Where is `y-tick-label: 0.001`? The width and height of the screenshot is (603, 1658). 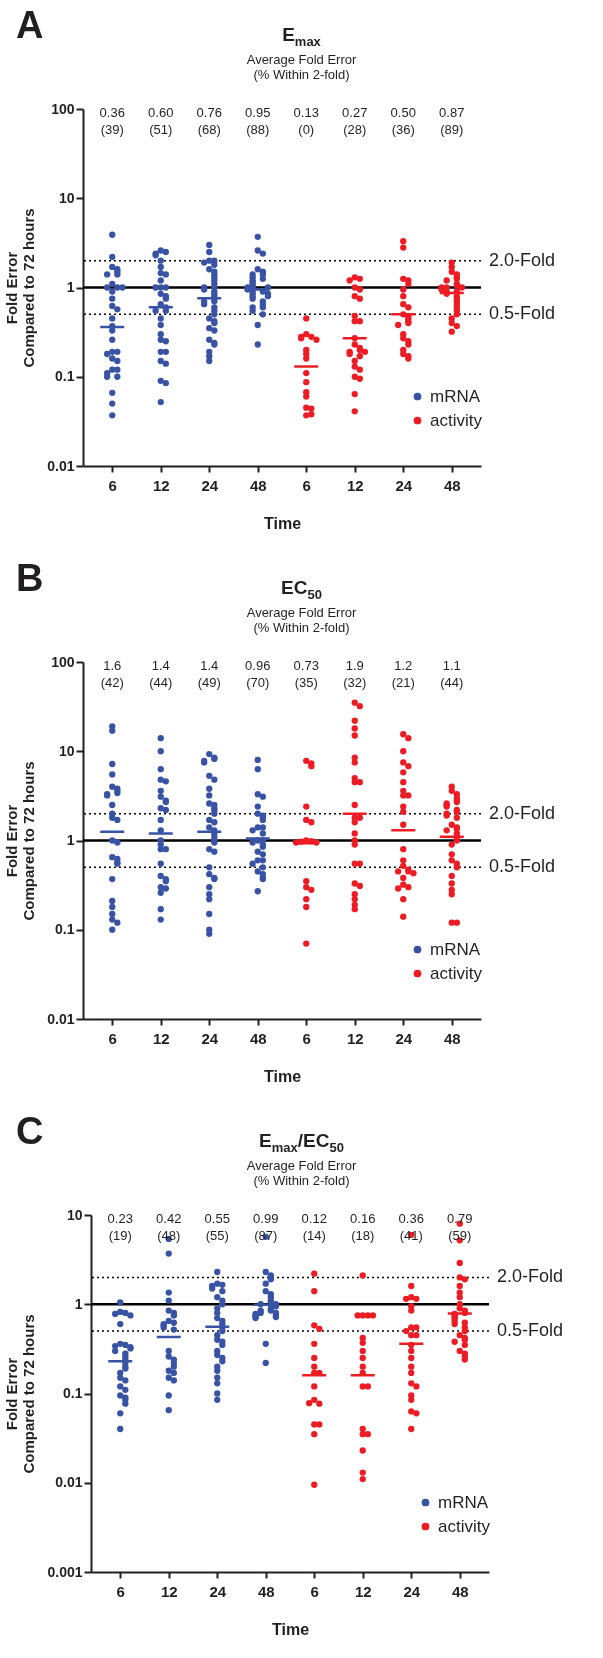 y-tick-label: 0.001 is located at coordinates (65, 1571).